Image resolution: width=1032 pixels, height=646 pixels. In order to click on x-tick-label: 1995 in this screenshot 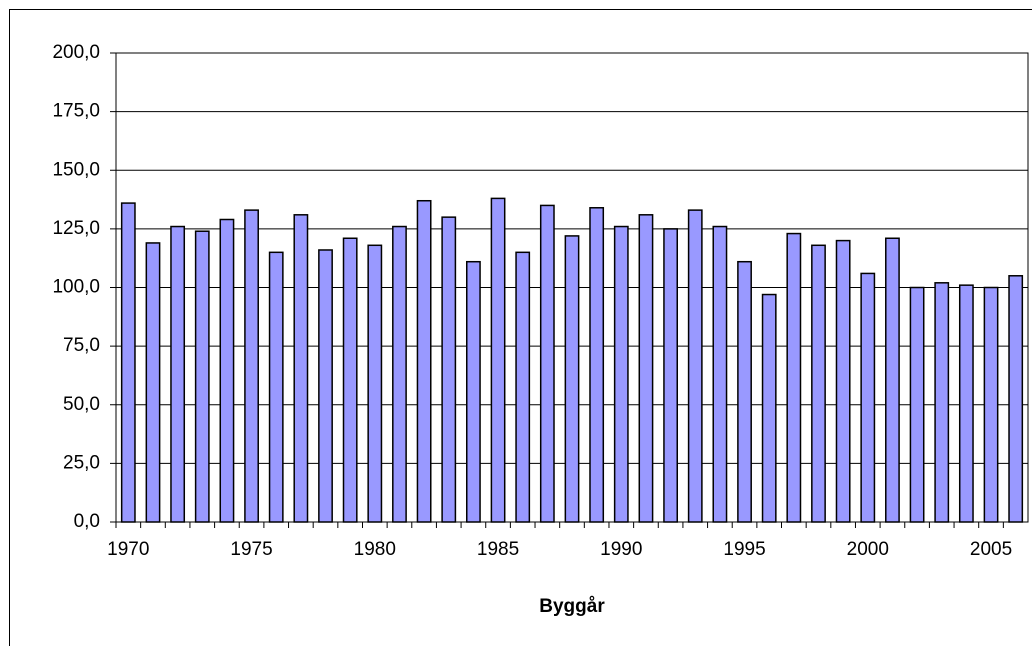, I will do `click(744, 549)`.